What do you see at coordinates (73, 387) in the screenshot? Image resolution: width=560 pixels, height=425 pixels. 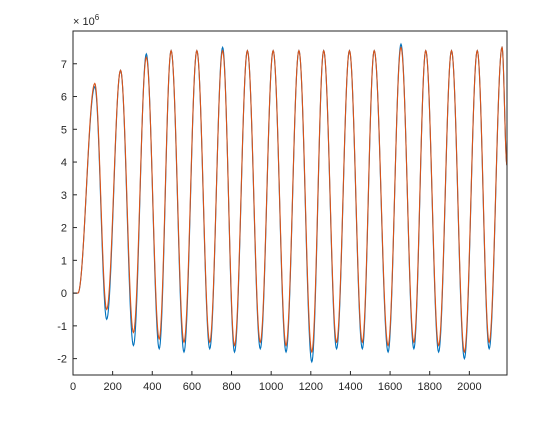 I see `x-tick-label: 0` at bounding box center [73, 387].